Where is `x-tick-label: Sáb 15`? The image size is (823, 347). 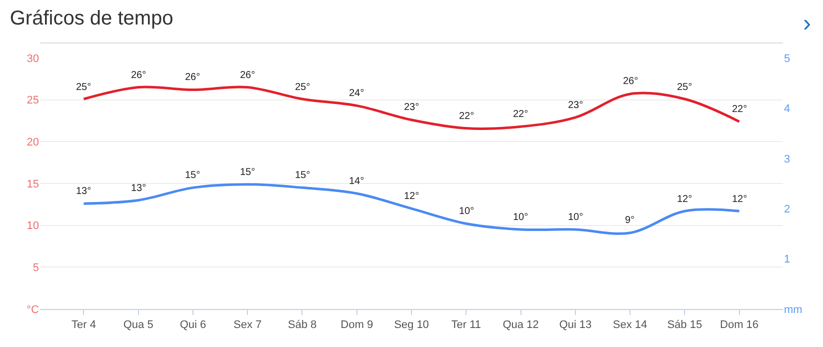
x-tick-label: Sáb 15 is located at coordinates (684, 325).